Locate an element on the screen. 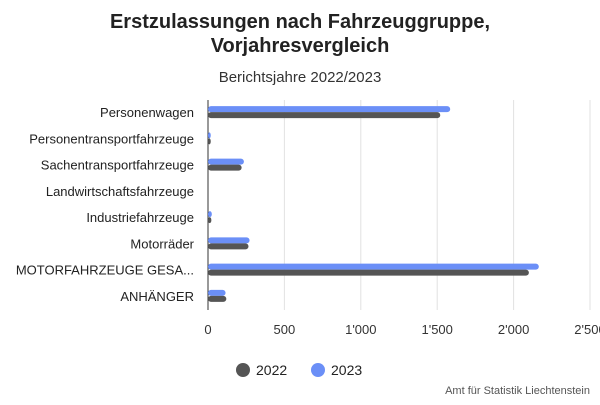 The height and width of the screenshot is (405, 600). y-category-label: Sachentransportfahrzeuge is located at coordinates (117, 165).